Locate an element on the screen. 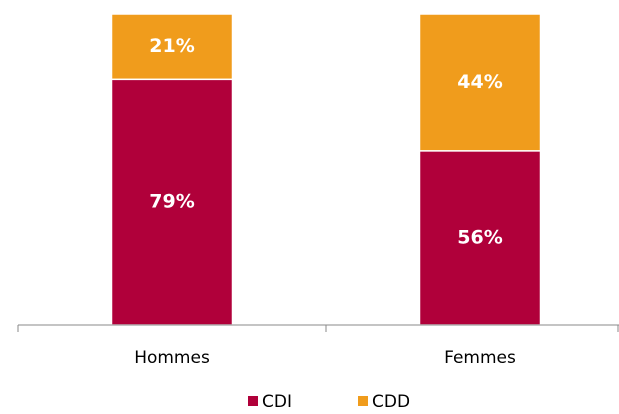 The width and height of the screenshot is (619, 414). value-label: 44% is located at coordinates (479, 82).